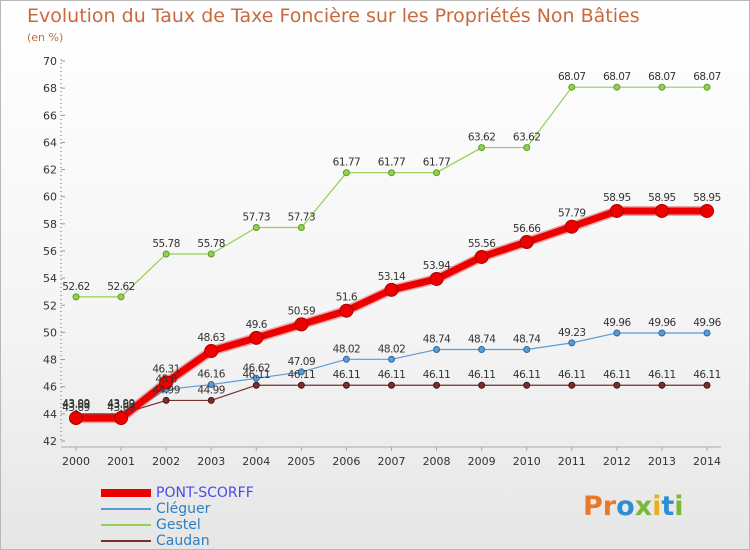 This screenshot has height=550, width=750. Describe the element at coordinates (643, 506) in the screenshot. I see `brand-logo-letter: x` at that location.